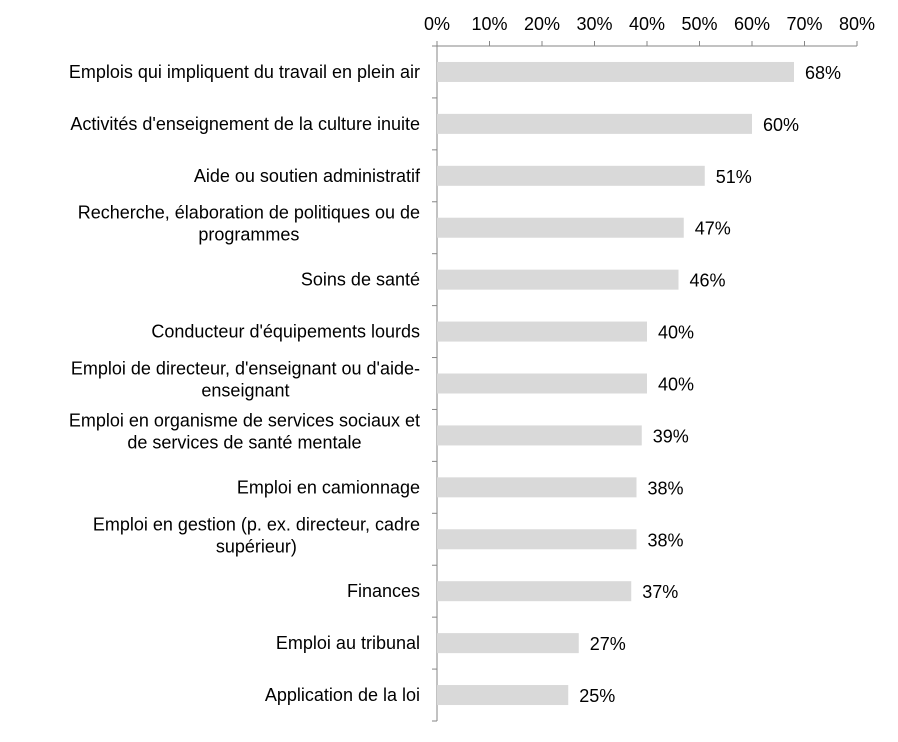  I want to click on category-label: Aide ou soutien administratif, so click(307, 176).